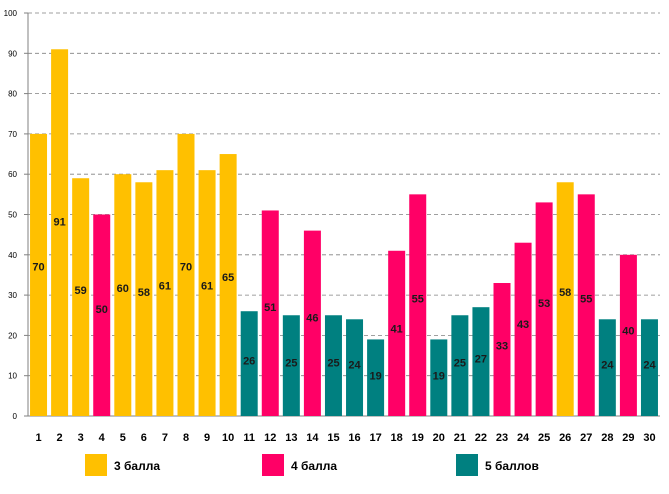 This screenshot has height=494, width=669. Describe the element at coordinates (38, 438) in the screenshot. I see `x-tick-label-1: 1` at that location.